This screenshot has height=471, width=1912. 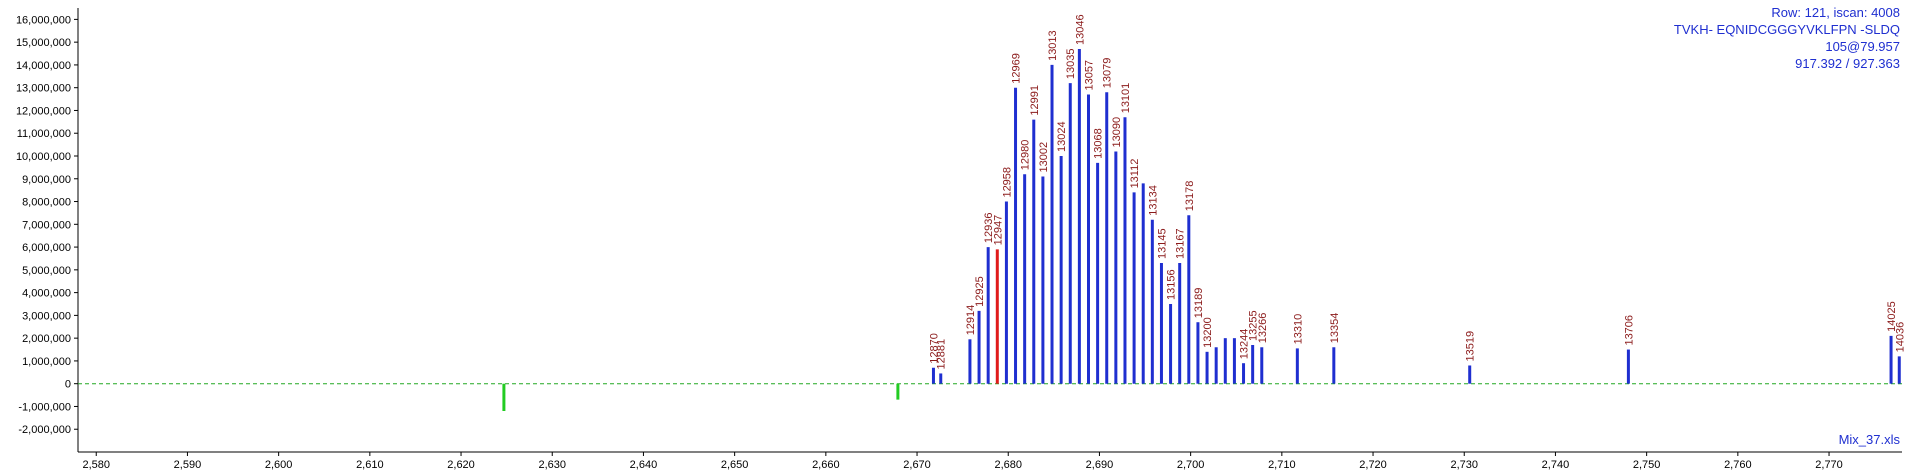 What do you see at coordinates (46, 339) in the screenshot?
I see `y-tick-label: 2,000,000` at bounding box center [46, 339].